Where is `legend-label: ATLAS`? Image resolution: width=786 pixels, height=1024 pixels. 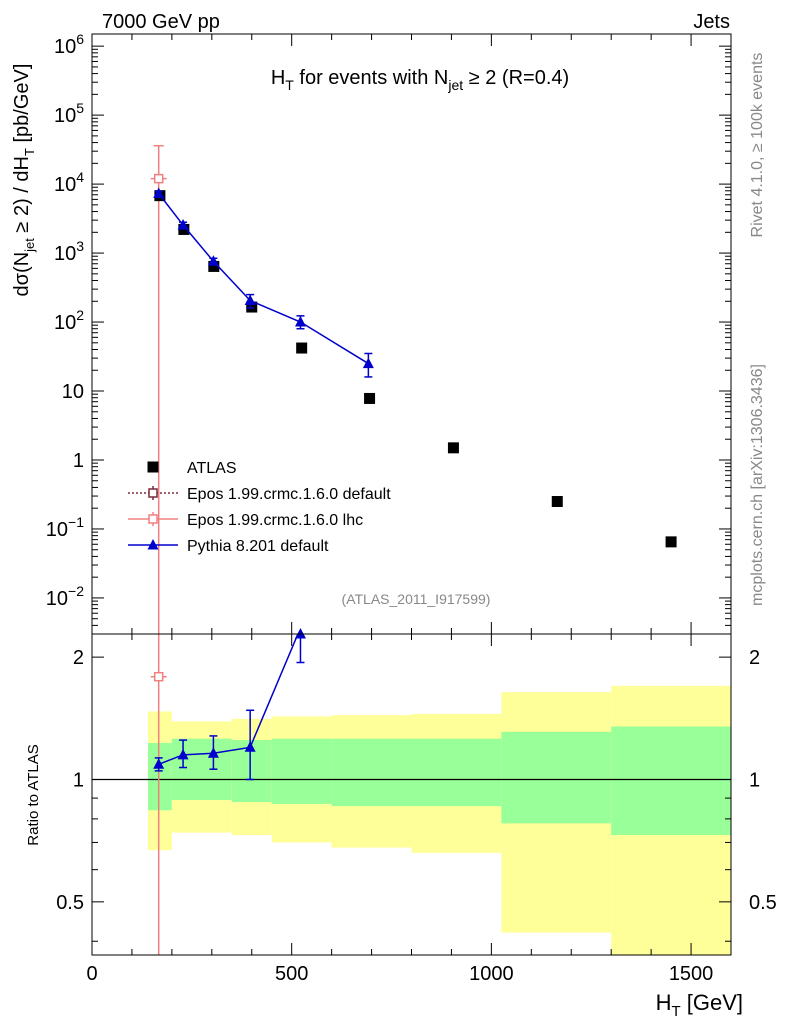
legend-label: ATLAS is located at coordinates (212, 468).